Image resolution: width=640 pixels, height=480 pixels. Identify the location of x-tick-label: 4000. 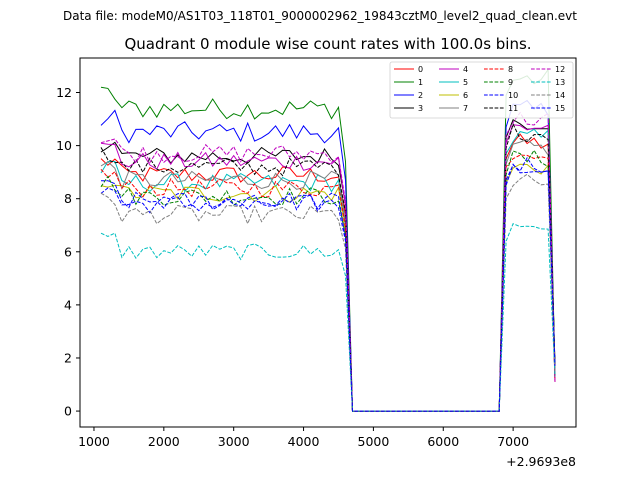
(304, 441).